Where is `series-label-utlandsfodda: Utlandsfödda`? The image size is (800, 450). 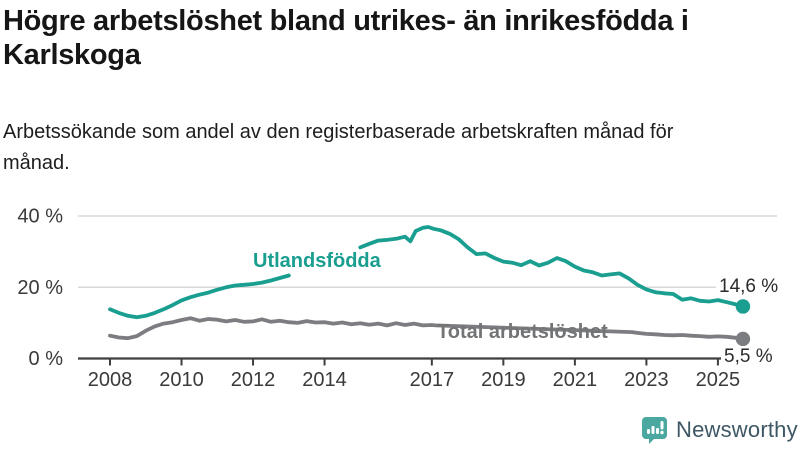 series-label-utlandsfodda: Utlandsfödda is located at coordinates (317, 261).